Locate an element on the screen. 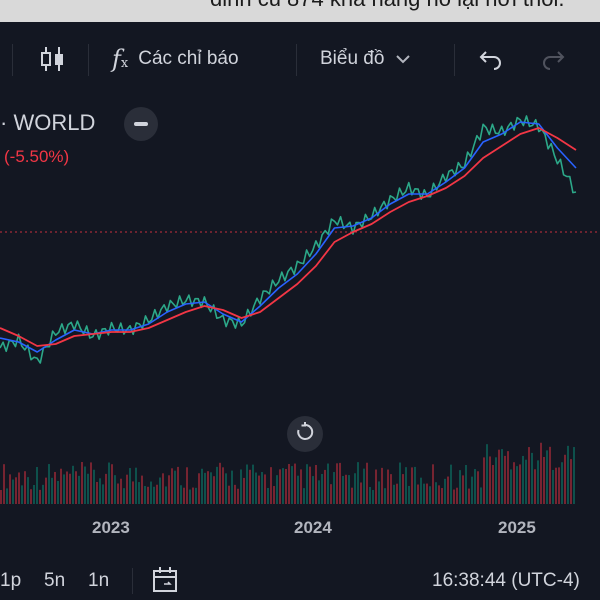 The height and width of the screenshot is (600, 600). redo-icon is located at coordinates (553, 59).